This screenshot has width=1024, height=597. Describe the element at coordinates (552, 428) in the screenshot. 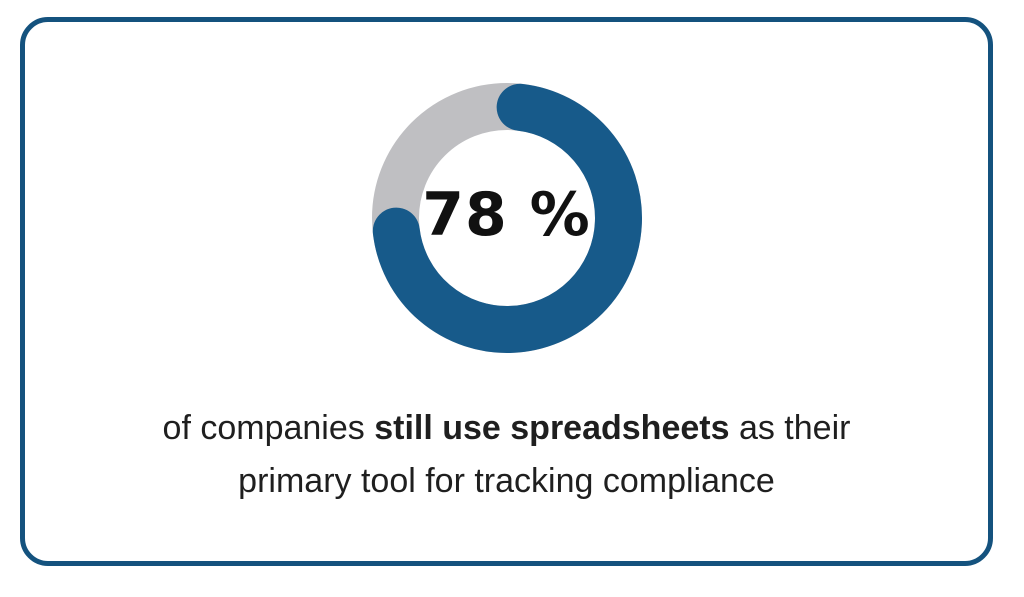

I see `caption-bold-text: still use spreadsheets` at that location.